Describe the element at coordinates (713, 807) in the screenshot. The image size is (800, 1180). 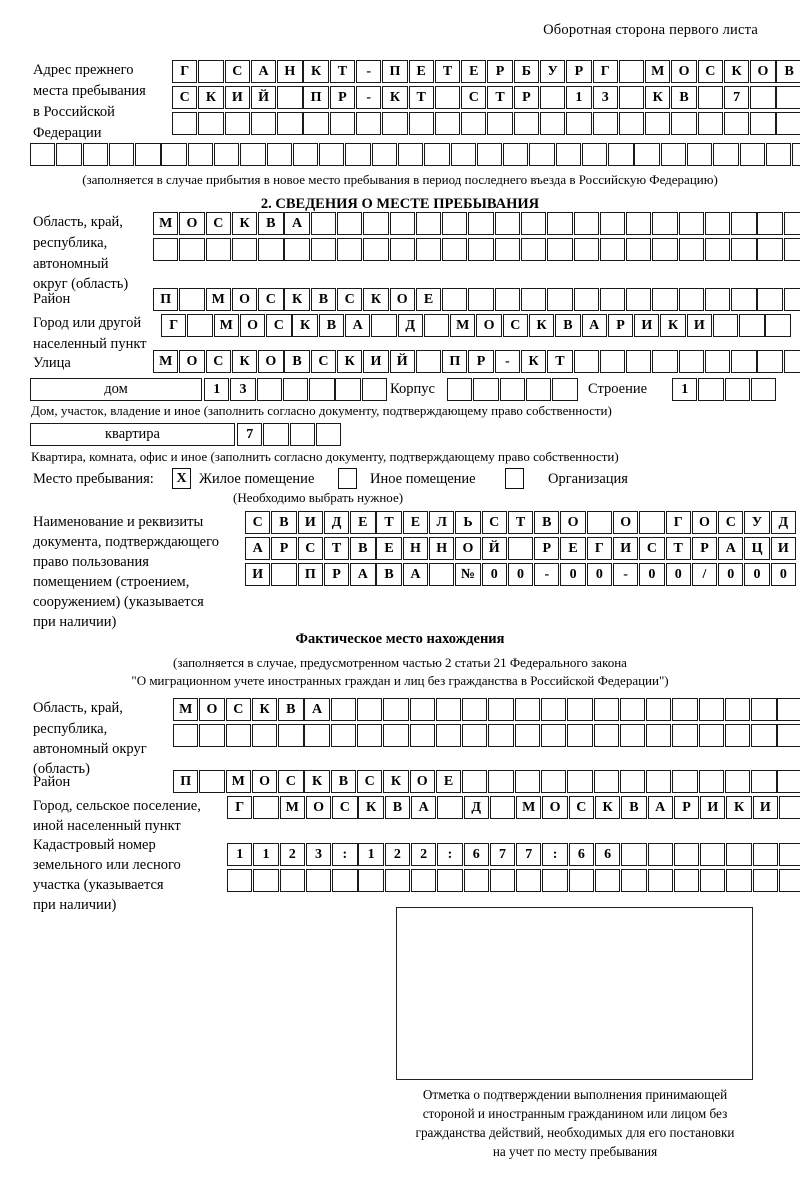
I see `al-city-row-cell-19: И` at that location.